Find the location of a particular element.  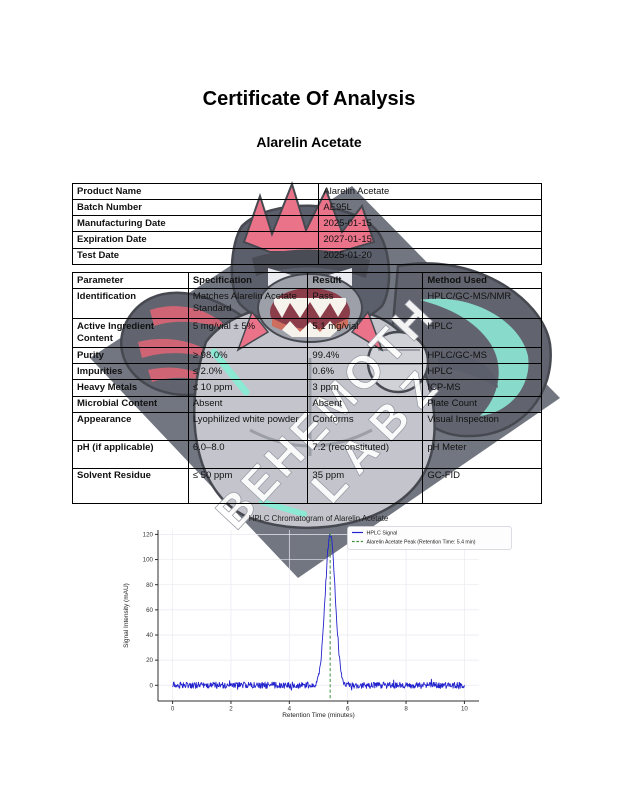

legend-label: HPLC Signal is located at coordinates (382, 534).